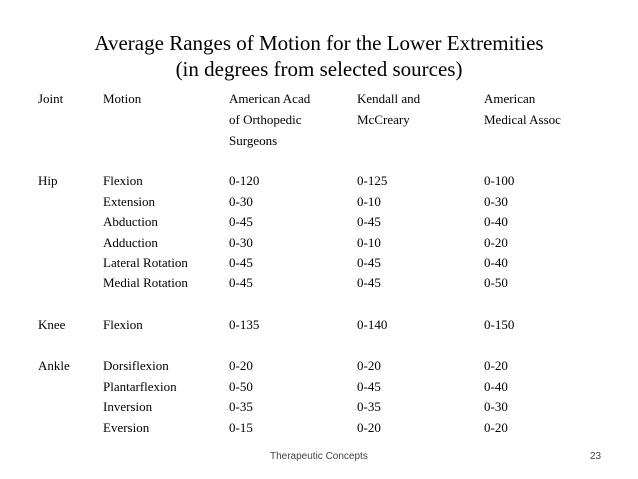  What do you see at coordinates (145, 262) in the screenshot?
I see `motion-cell: Lateral Rotation` at bounding box center [145, 262].